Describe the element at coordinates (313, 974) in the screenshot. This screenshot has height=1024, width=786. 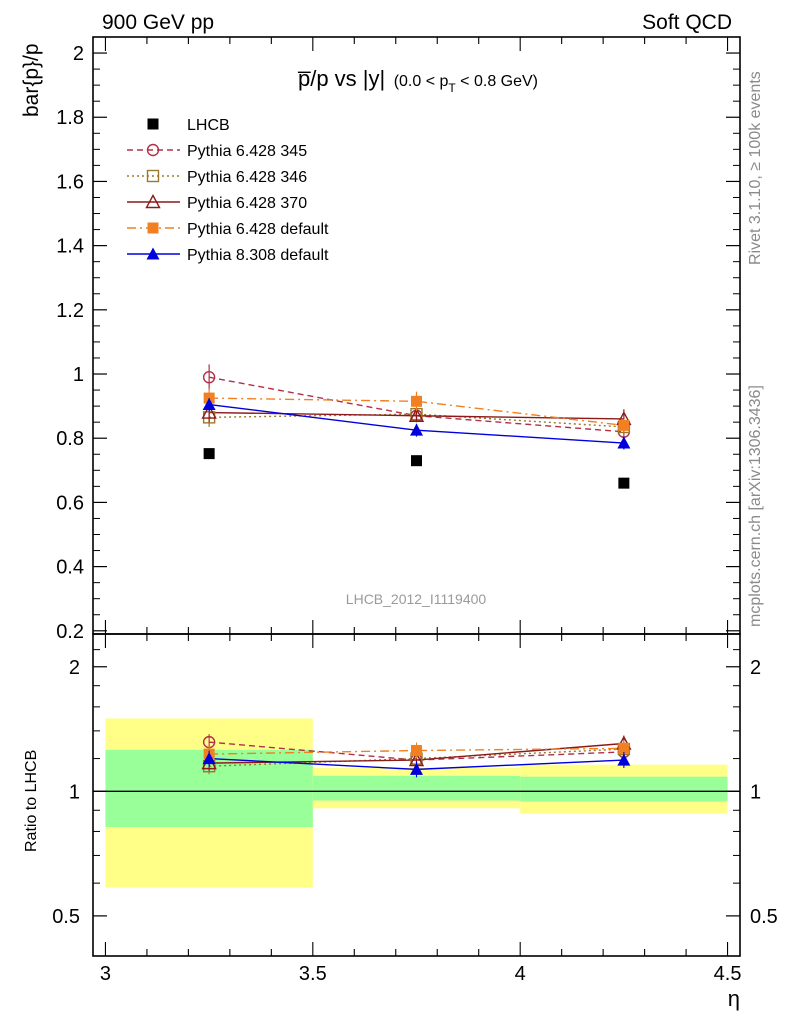
I see `x-tick-label-1: 3.5` at that location.